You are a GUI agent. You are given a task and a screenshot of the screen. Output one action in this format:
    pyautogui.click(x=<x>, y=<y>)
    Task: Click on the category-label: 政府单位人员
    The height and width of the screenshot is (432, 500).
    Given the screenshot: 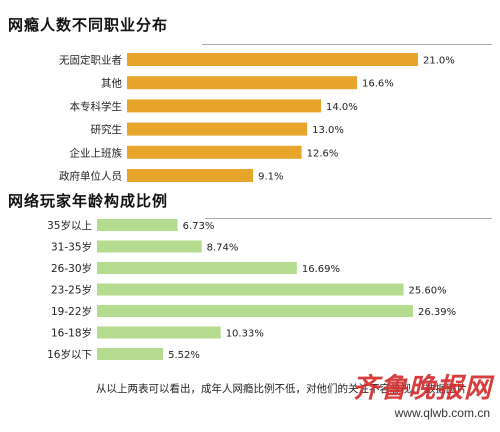 What is the action you would take?
    pyautogui.click(x=90, y=176)
    